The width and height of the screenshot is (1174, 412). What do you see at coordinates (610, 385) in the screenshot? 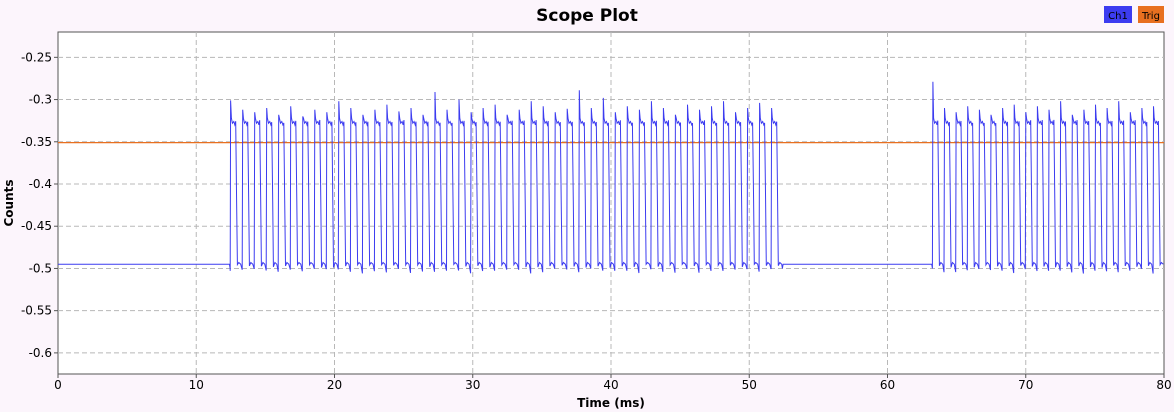
I see `x-tick-label: 40` at bounding box center [610, 385].